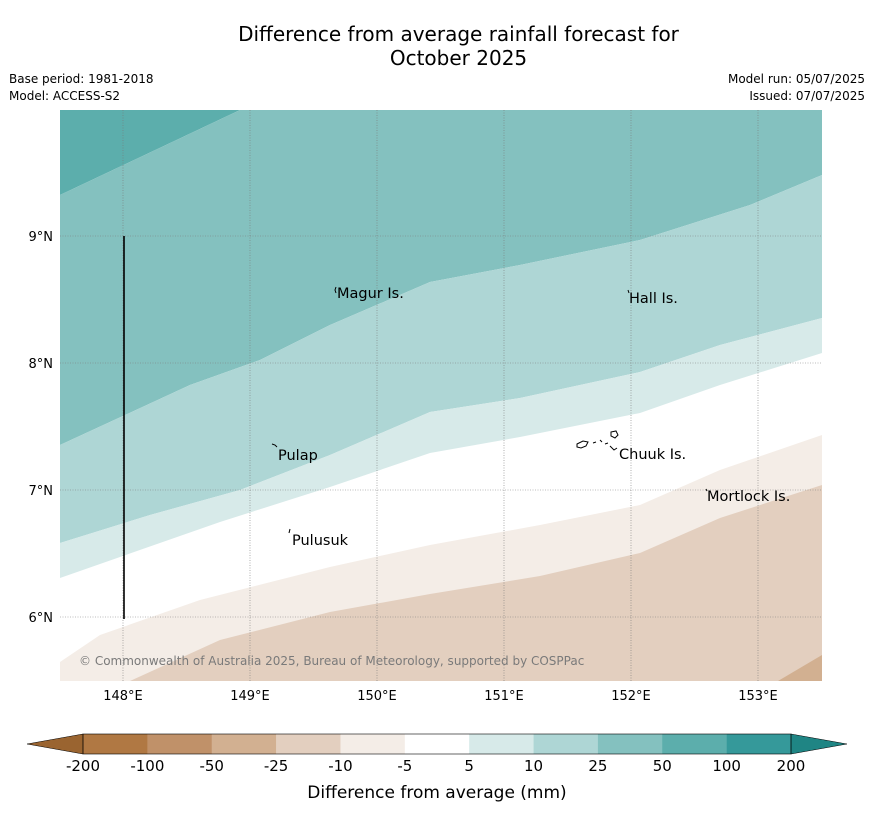  Describe the element at coordinates (458, 58) in the screenshot. I see `title-line-2: October 2025` at that location.